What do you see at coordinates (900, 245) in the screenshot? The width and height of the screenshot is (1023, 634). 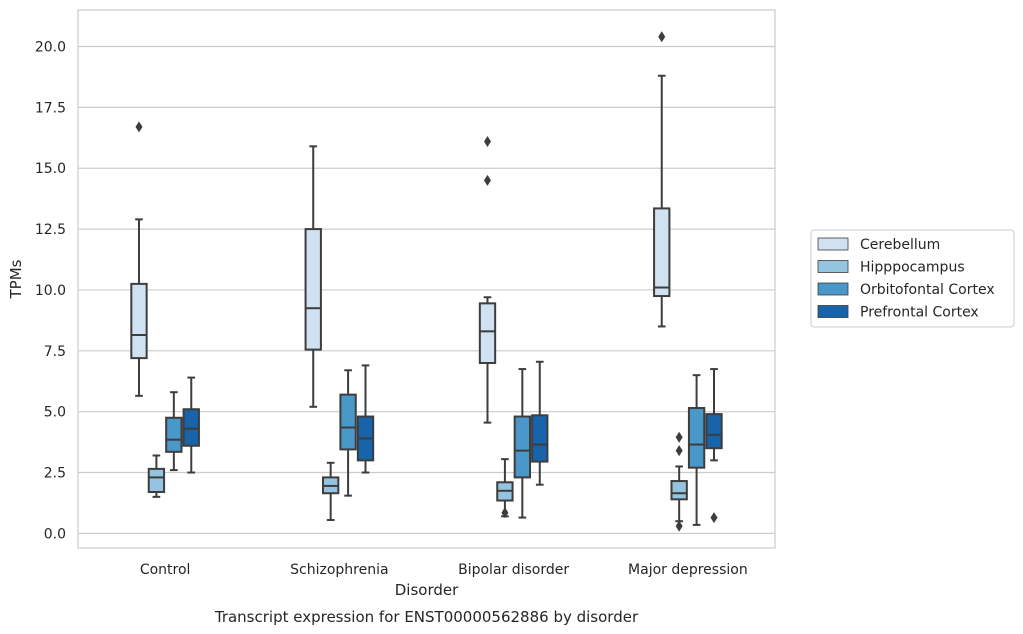 I see `legend-label: Cerebellum` at bounding box center [900, 245].